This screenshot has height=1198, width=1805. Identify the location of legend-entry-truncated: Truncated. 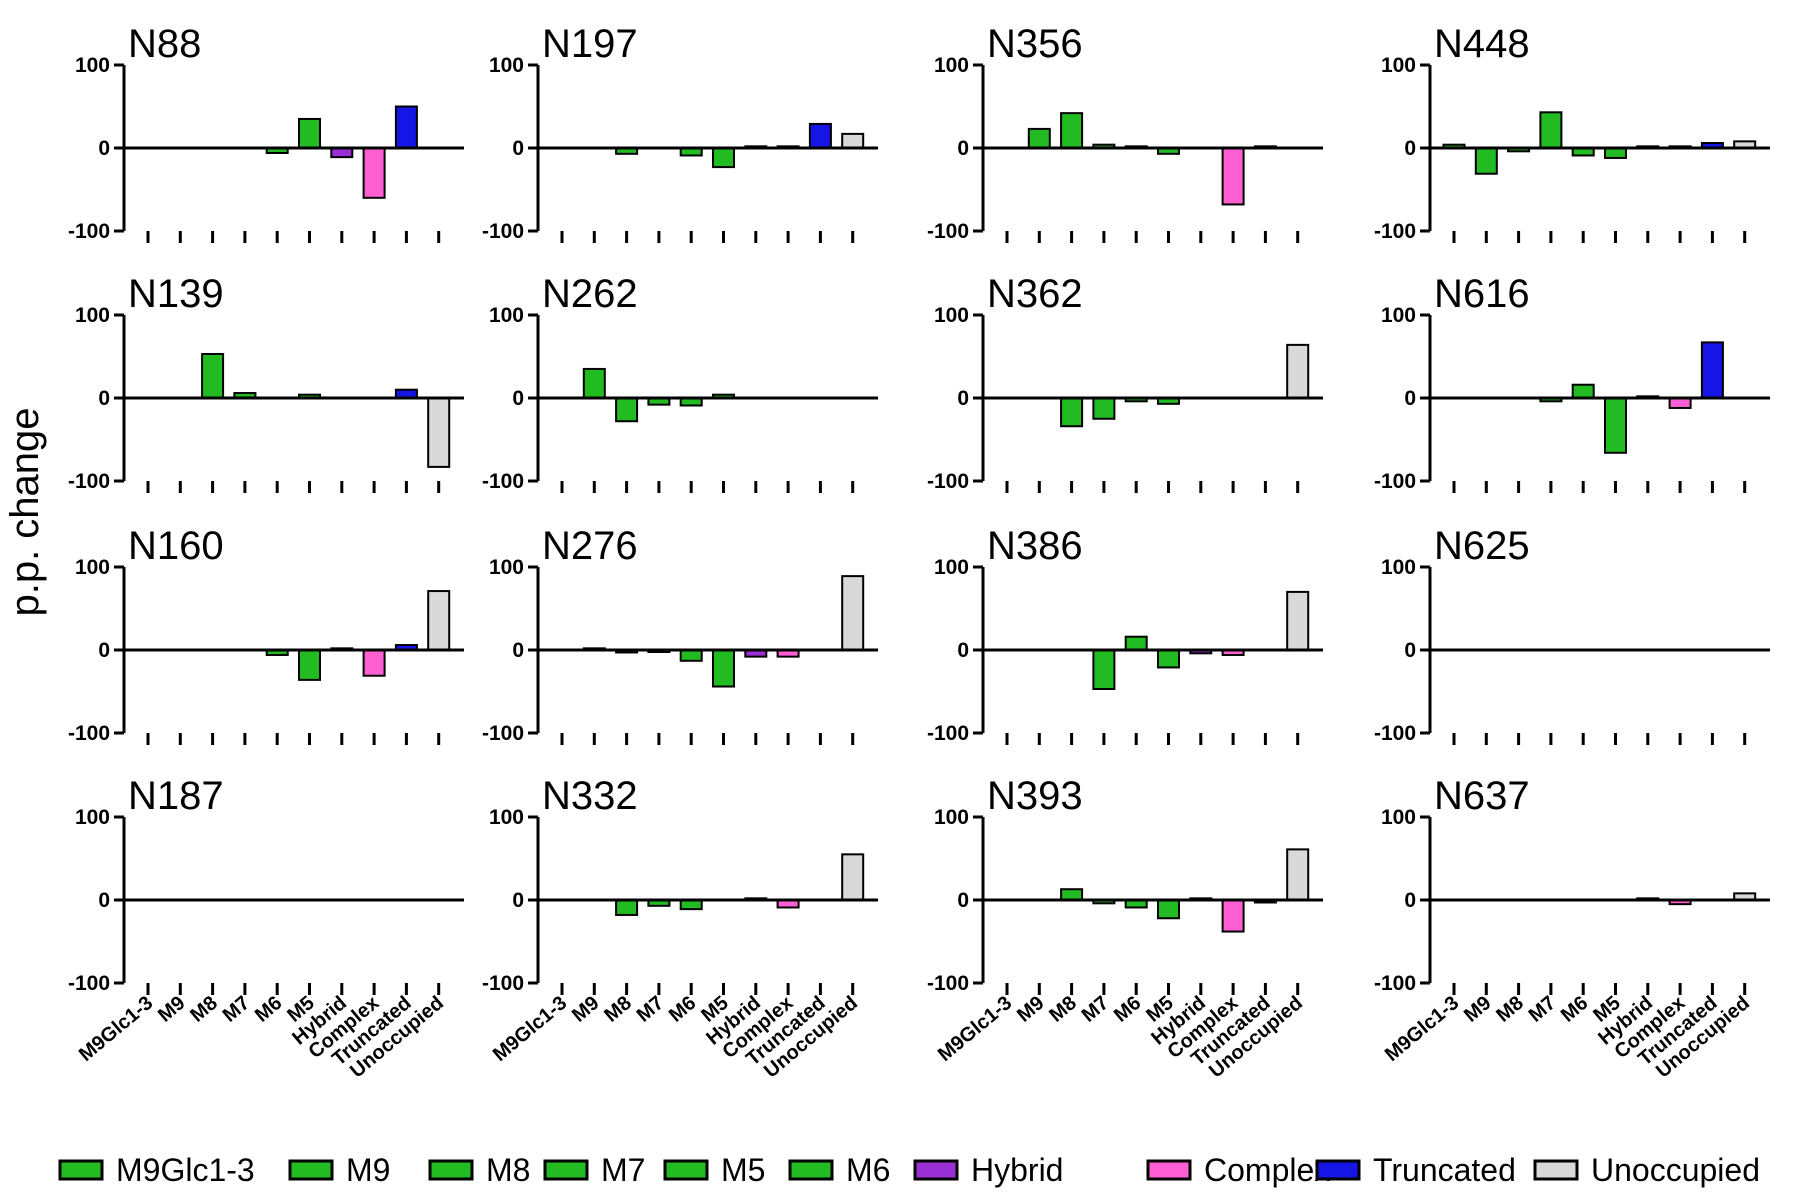
(1415, 1170).